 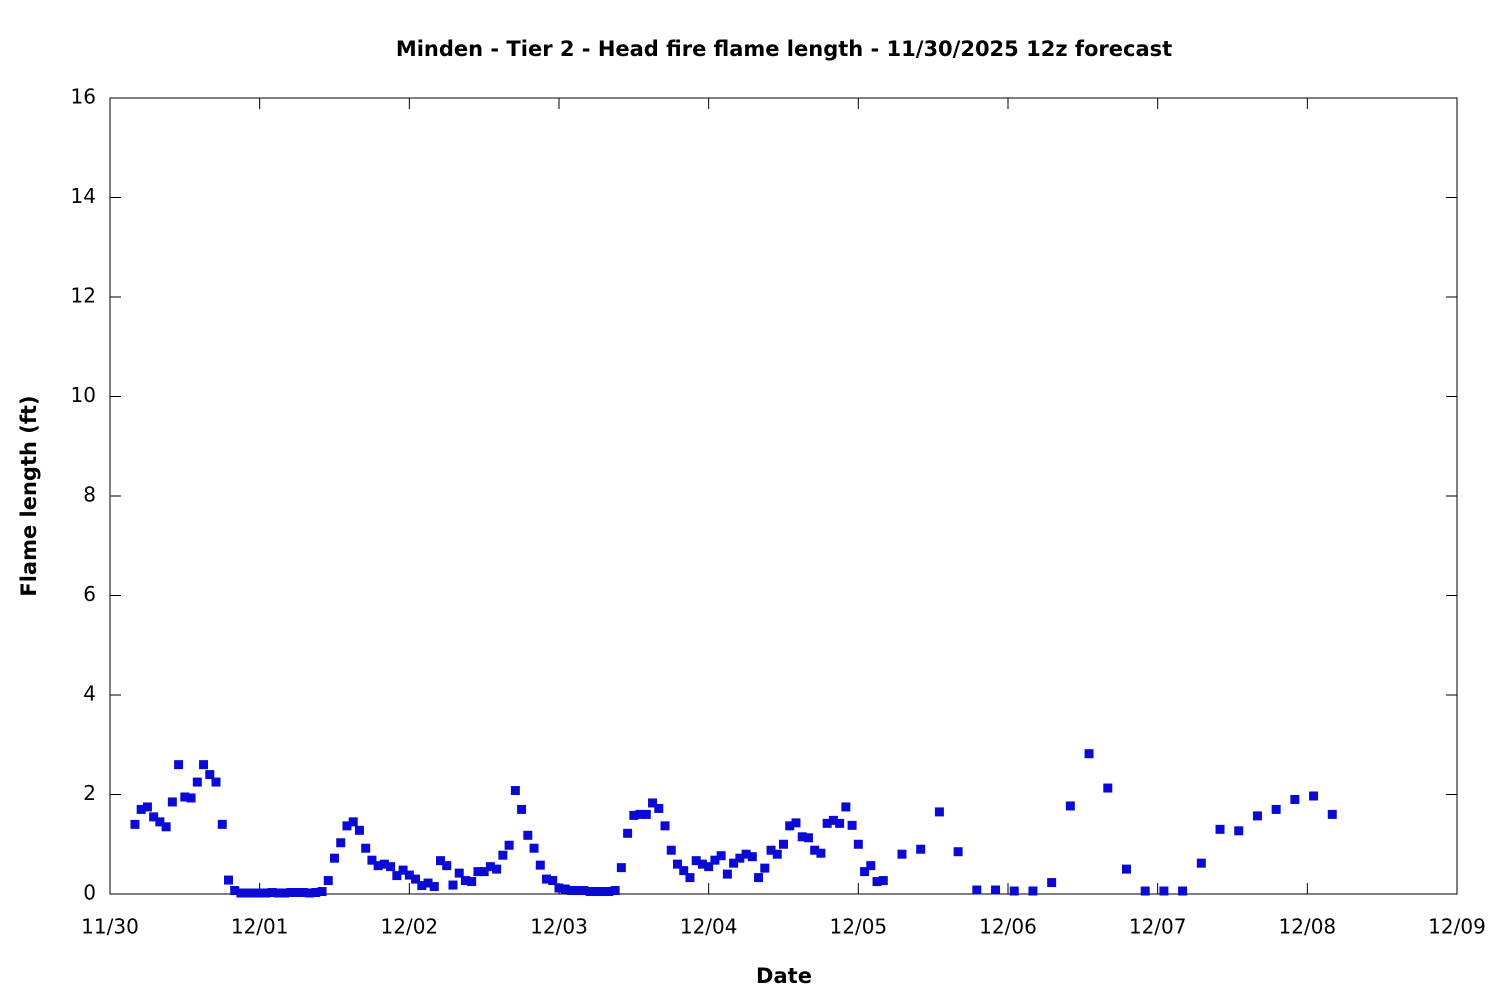 What do you see at coordinates (260, 927) in the screenshot?
I see `x-tick-label: 12/01` at bounding box center [260, 927].